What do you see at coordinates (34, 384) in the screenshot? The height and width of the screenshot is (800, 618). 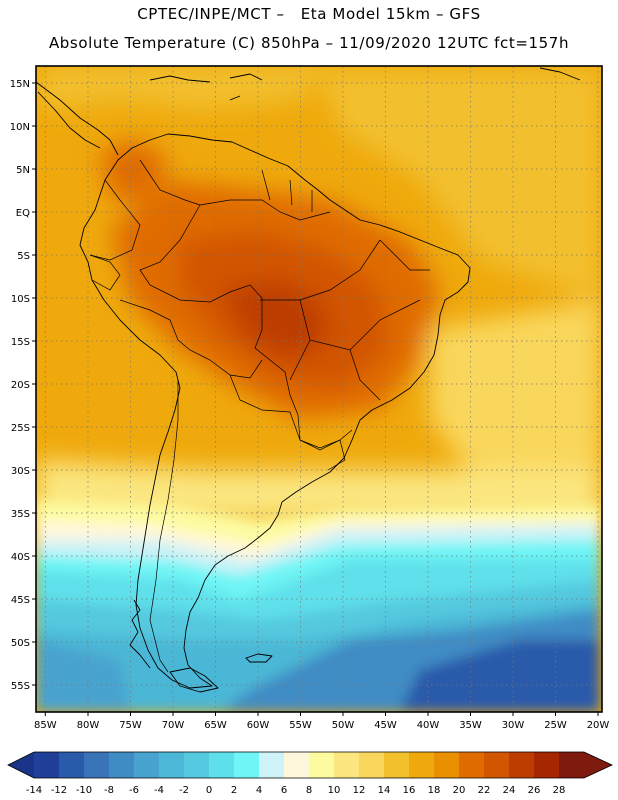 I see `lat-ticks` at bounding box center [34, 384].